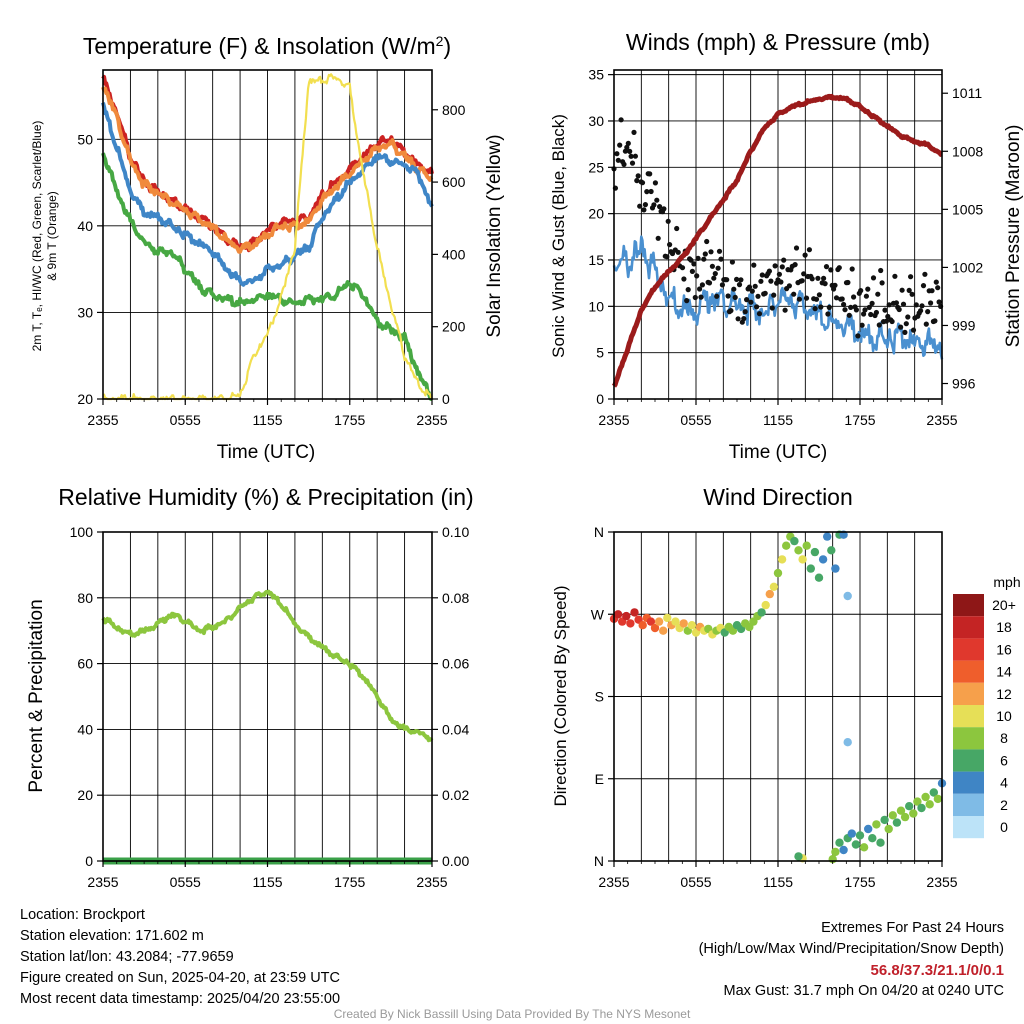 The width and height of the screenshot is (1024, 1024). Describe the element at coordinates (596, 167) in the screenshot. I see `y-tick-label: 25` at that location.